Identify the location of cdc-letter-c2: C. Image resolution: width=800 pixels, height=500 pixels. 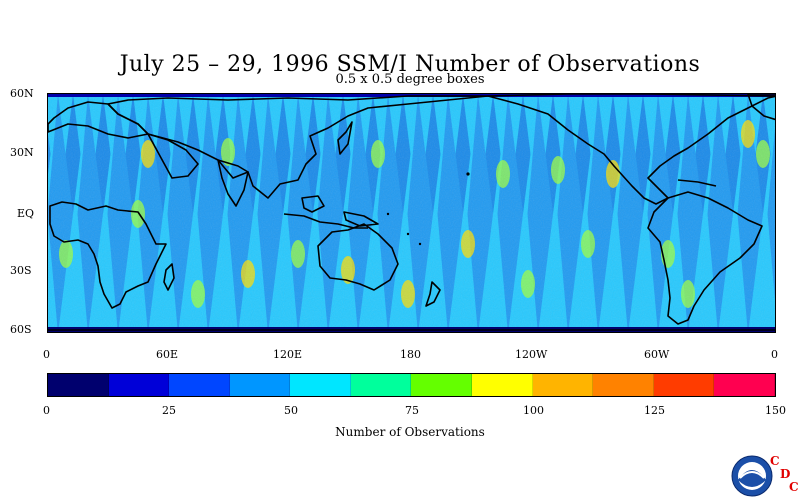
(794, 487).